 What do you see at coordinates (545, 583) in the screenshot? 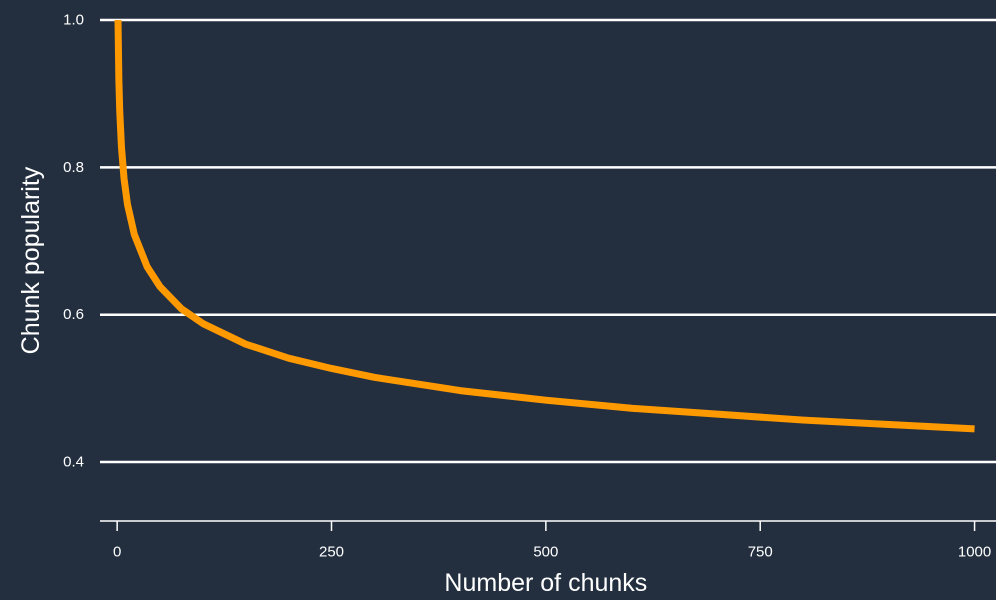
I see `x-axis-title: Number of chunks` at bounding box center [545, 583].